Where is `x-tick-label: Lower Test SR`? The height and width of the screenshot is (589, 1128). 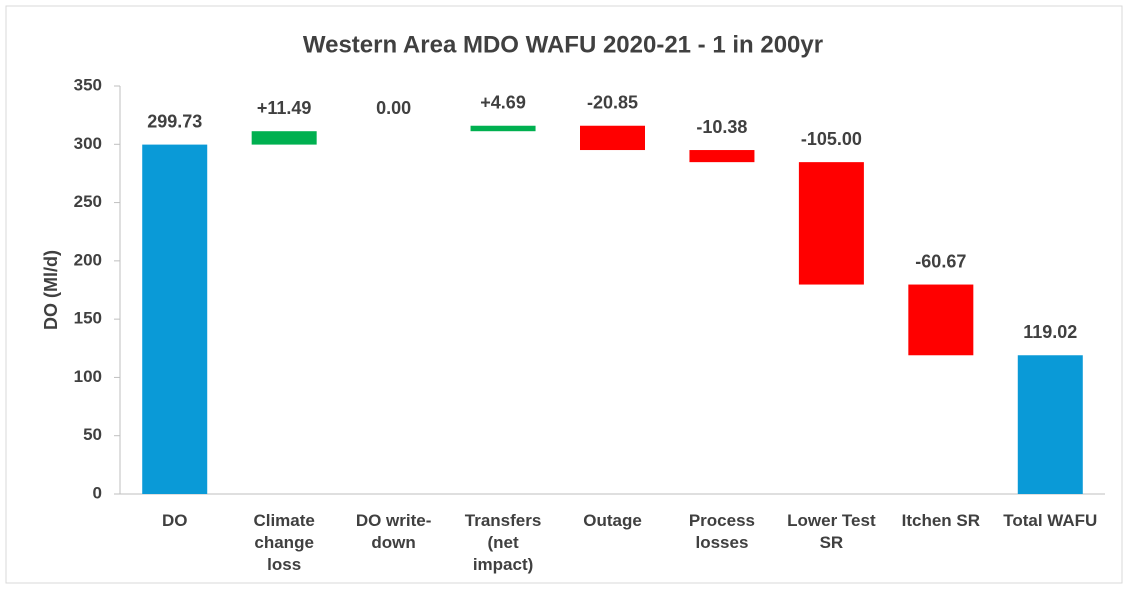
x-tick-label: Lower Test SR is located at coordinates (831, 531).